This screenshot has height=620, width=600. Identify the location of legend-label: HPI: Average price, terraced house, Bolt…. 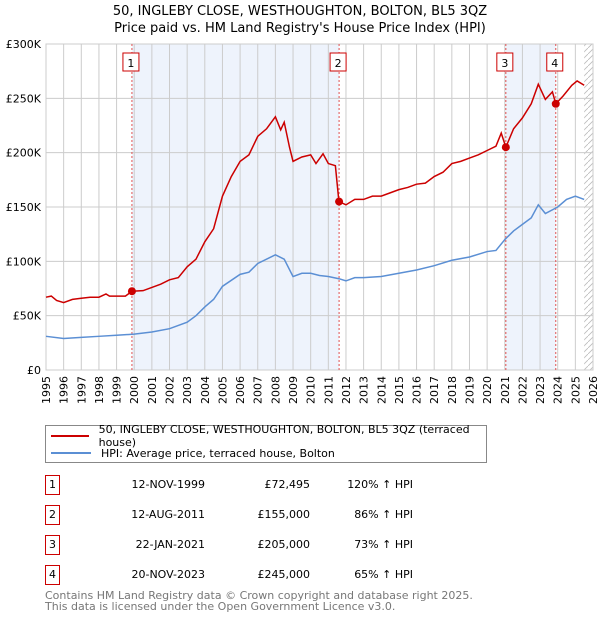
(218, 453).